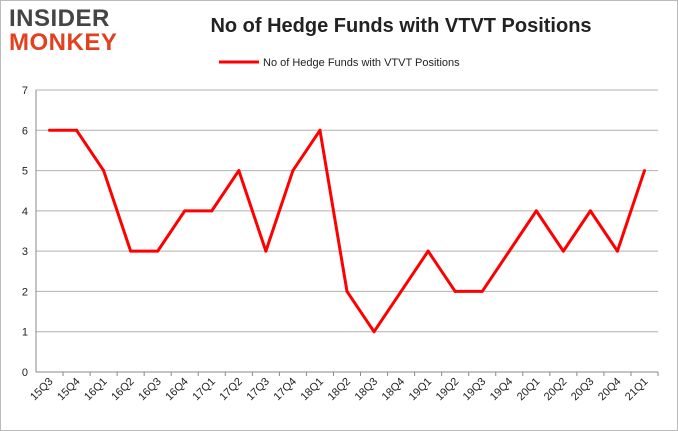  I want to click on x-tick-label: 20Q1, so click(529, 390).